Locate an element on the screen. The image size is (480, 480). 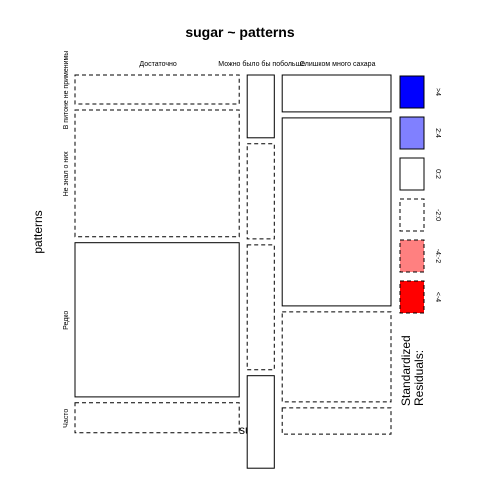
legend-title-line-1: Standardized is located at coordinates (406, 370).